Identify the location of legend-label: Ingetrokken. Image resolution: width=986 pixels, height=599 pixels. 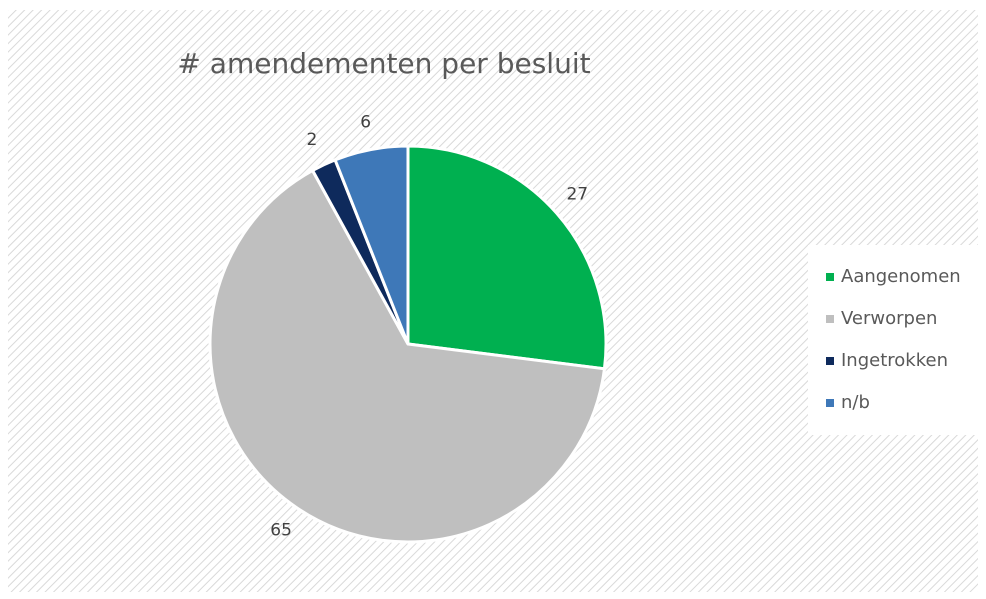
(894, 360).